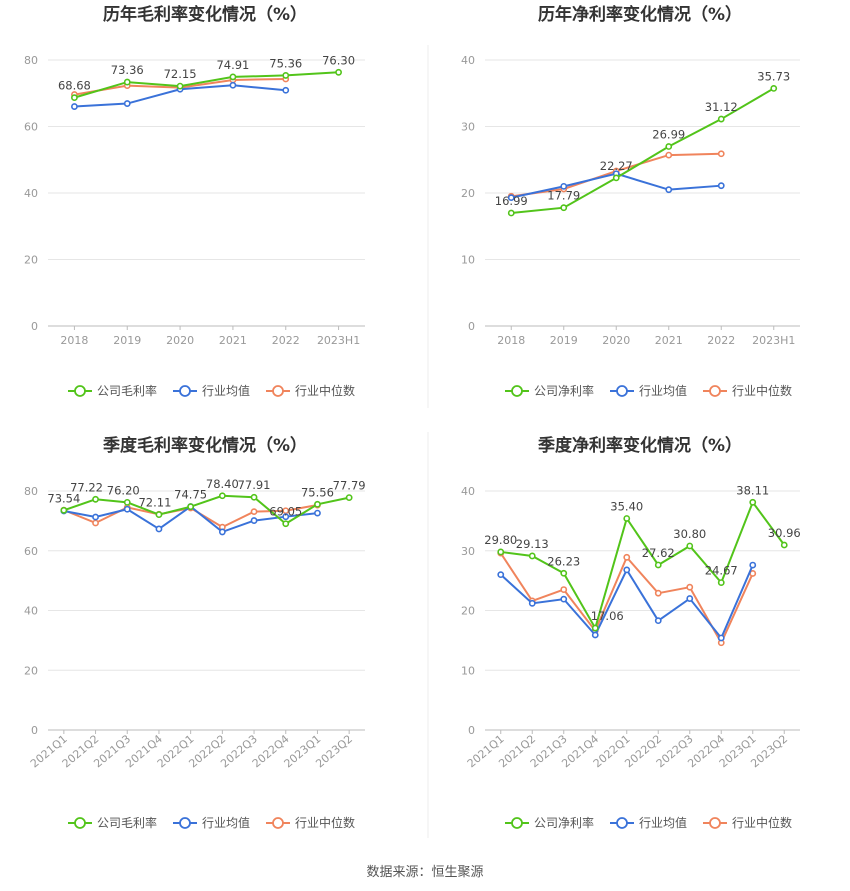 The width and height of the screenshot is (850, 891). I want to click on data-label: 38.11, so click(752, 490).